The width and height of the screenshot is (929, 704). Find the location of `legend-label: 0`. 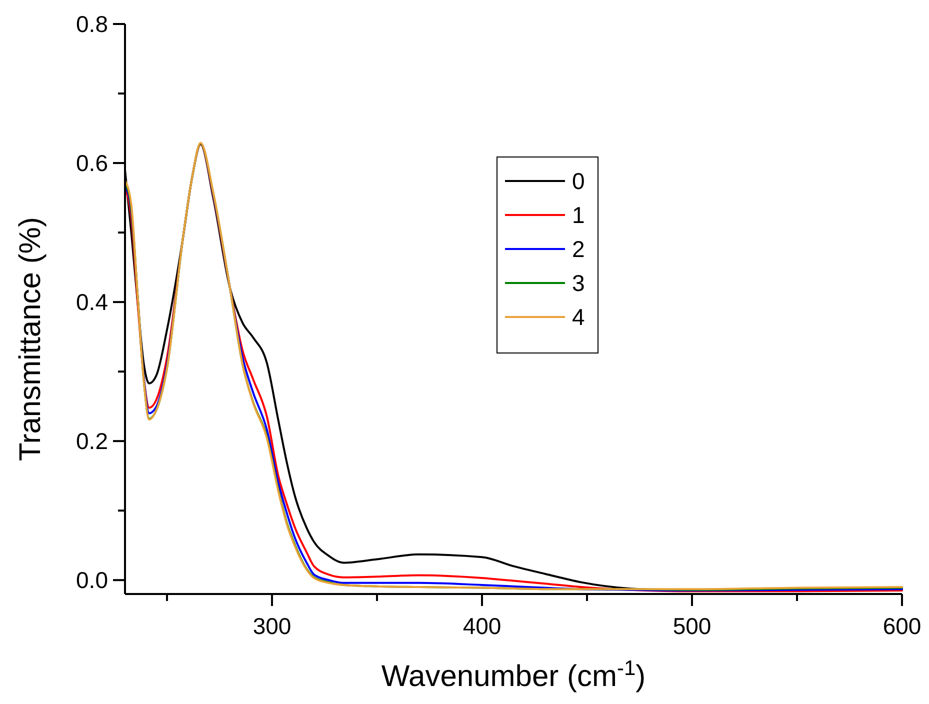

legend-label: 0 is located at coordinates (578, 181).